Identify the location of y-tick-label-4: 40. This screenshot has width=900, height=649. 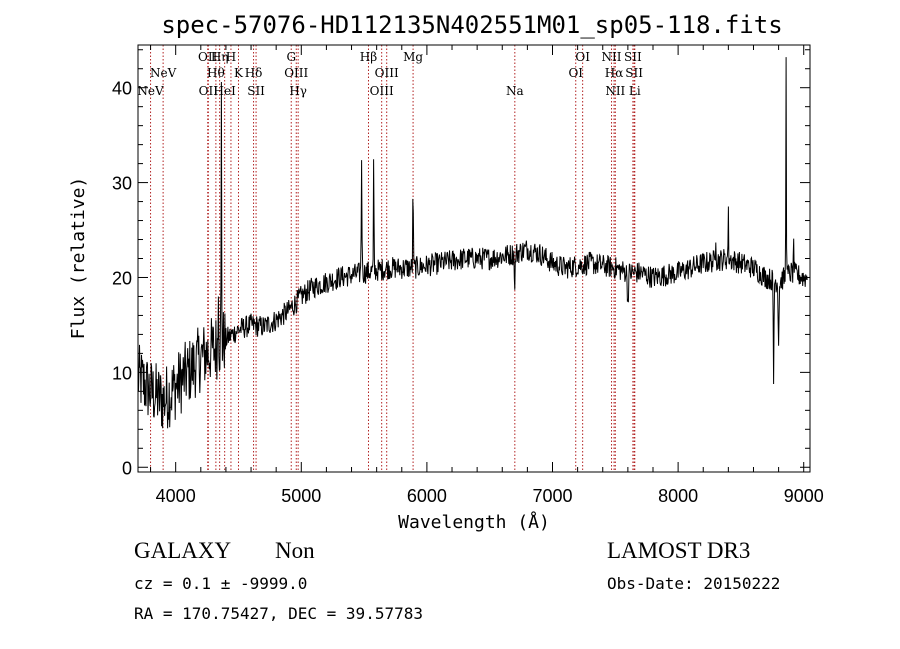
(122, 89).